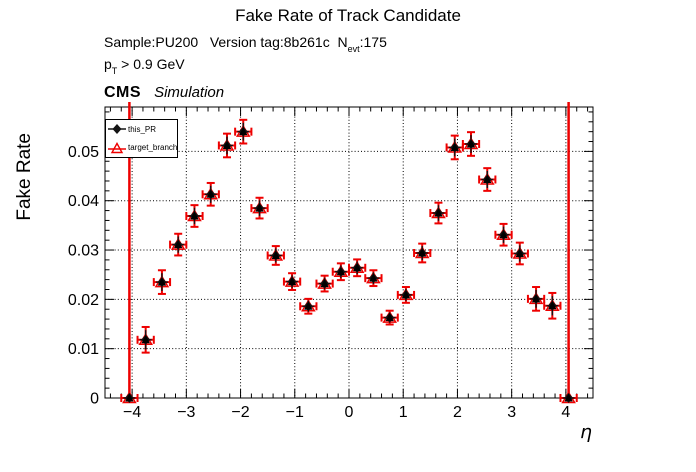  Describe the element at coordinates (153, 148) in the screenshot. I see `legend-label: target_branch` at that location.